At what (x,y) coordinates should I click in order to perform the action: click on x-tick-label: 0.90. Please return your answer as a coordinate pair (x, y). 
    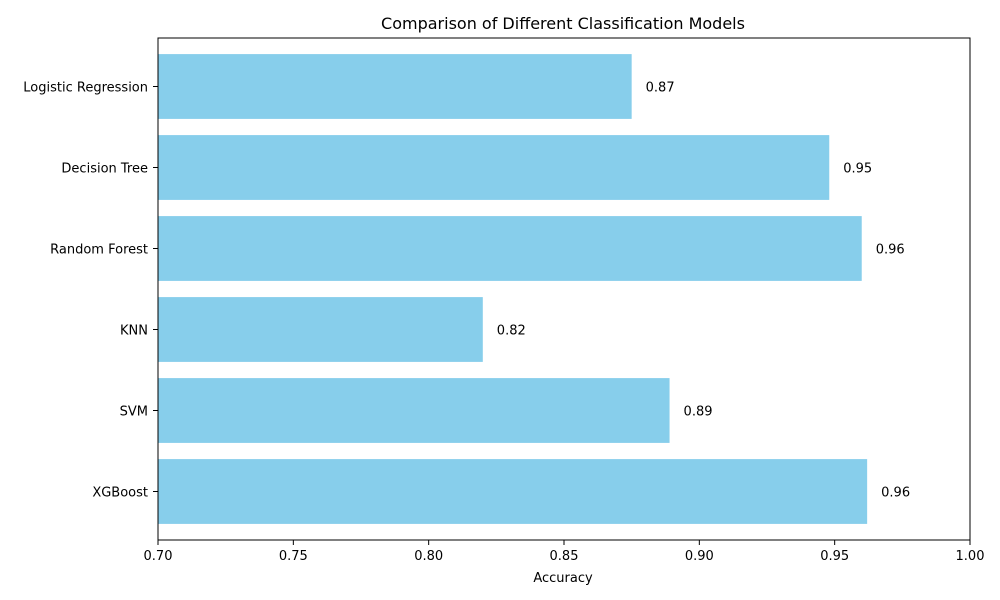
    Looking at the image, I should click on (699, 556).